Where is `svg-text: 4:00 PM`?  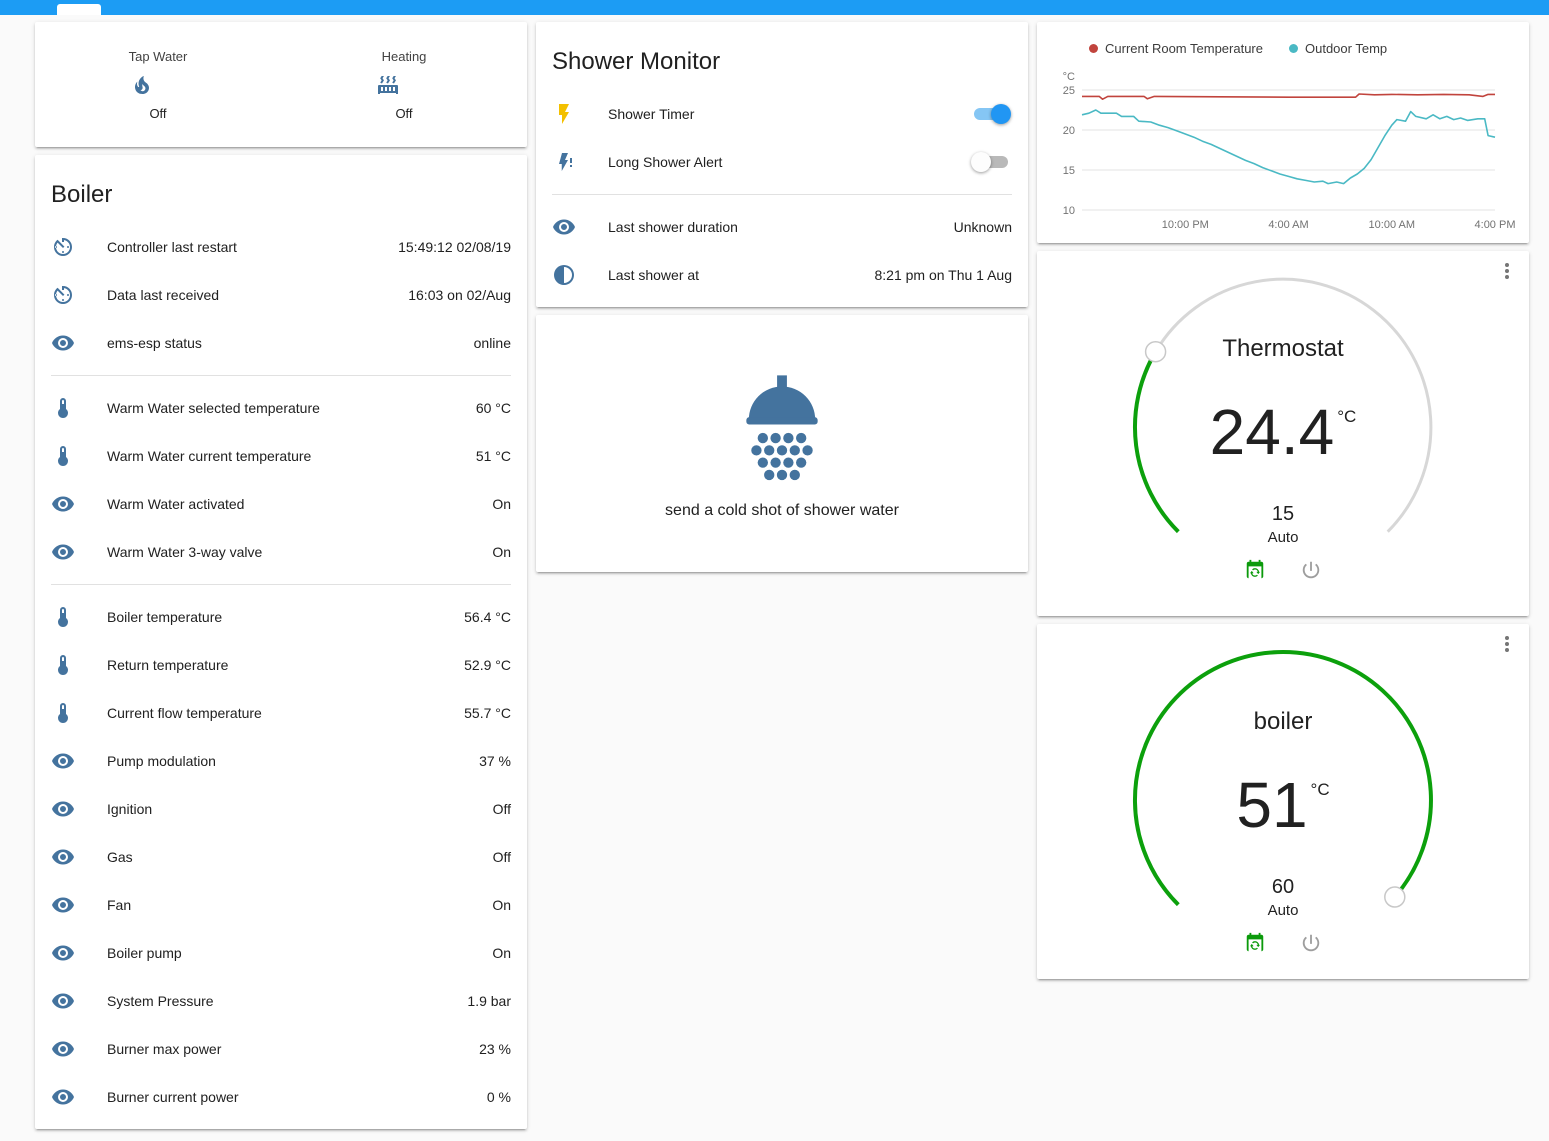
svg-text: 4:00 PM is located at coordinates (1495, 225).